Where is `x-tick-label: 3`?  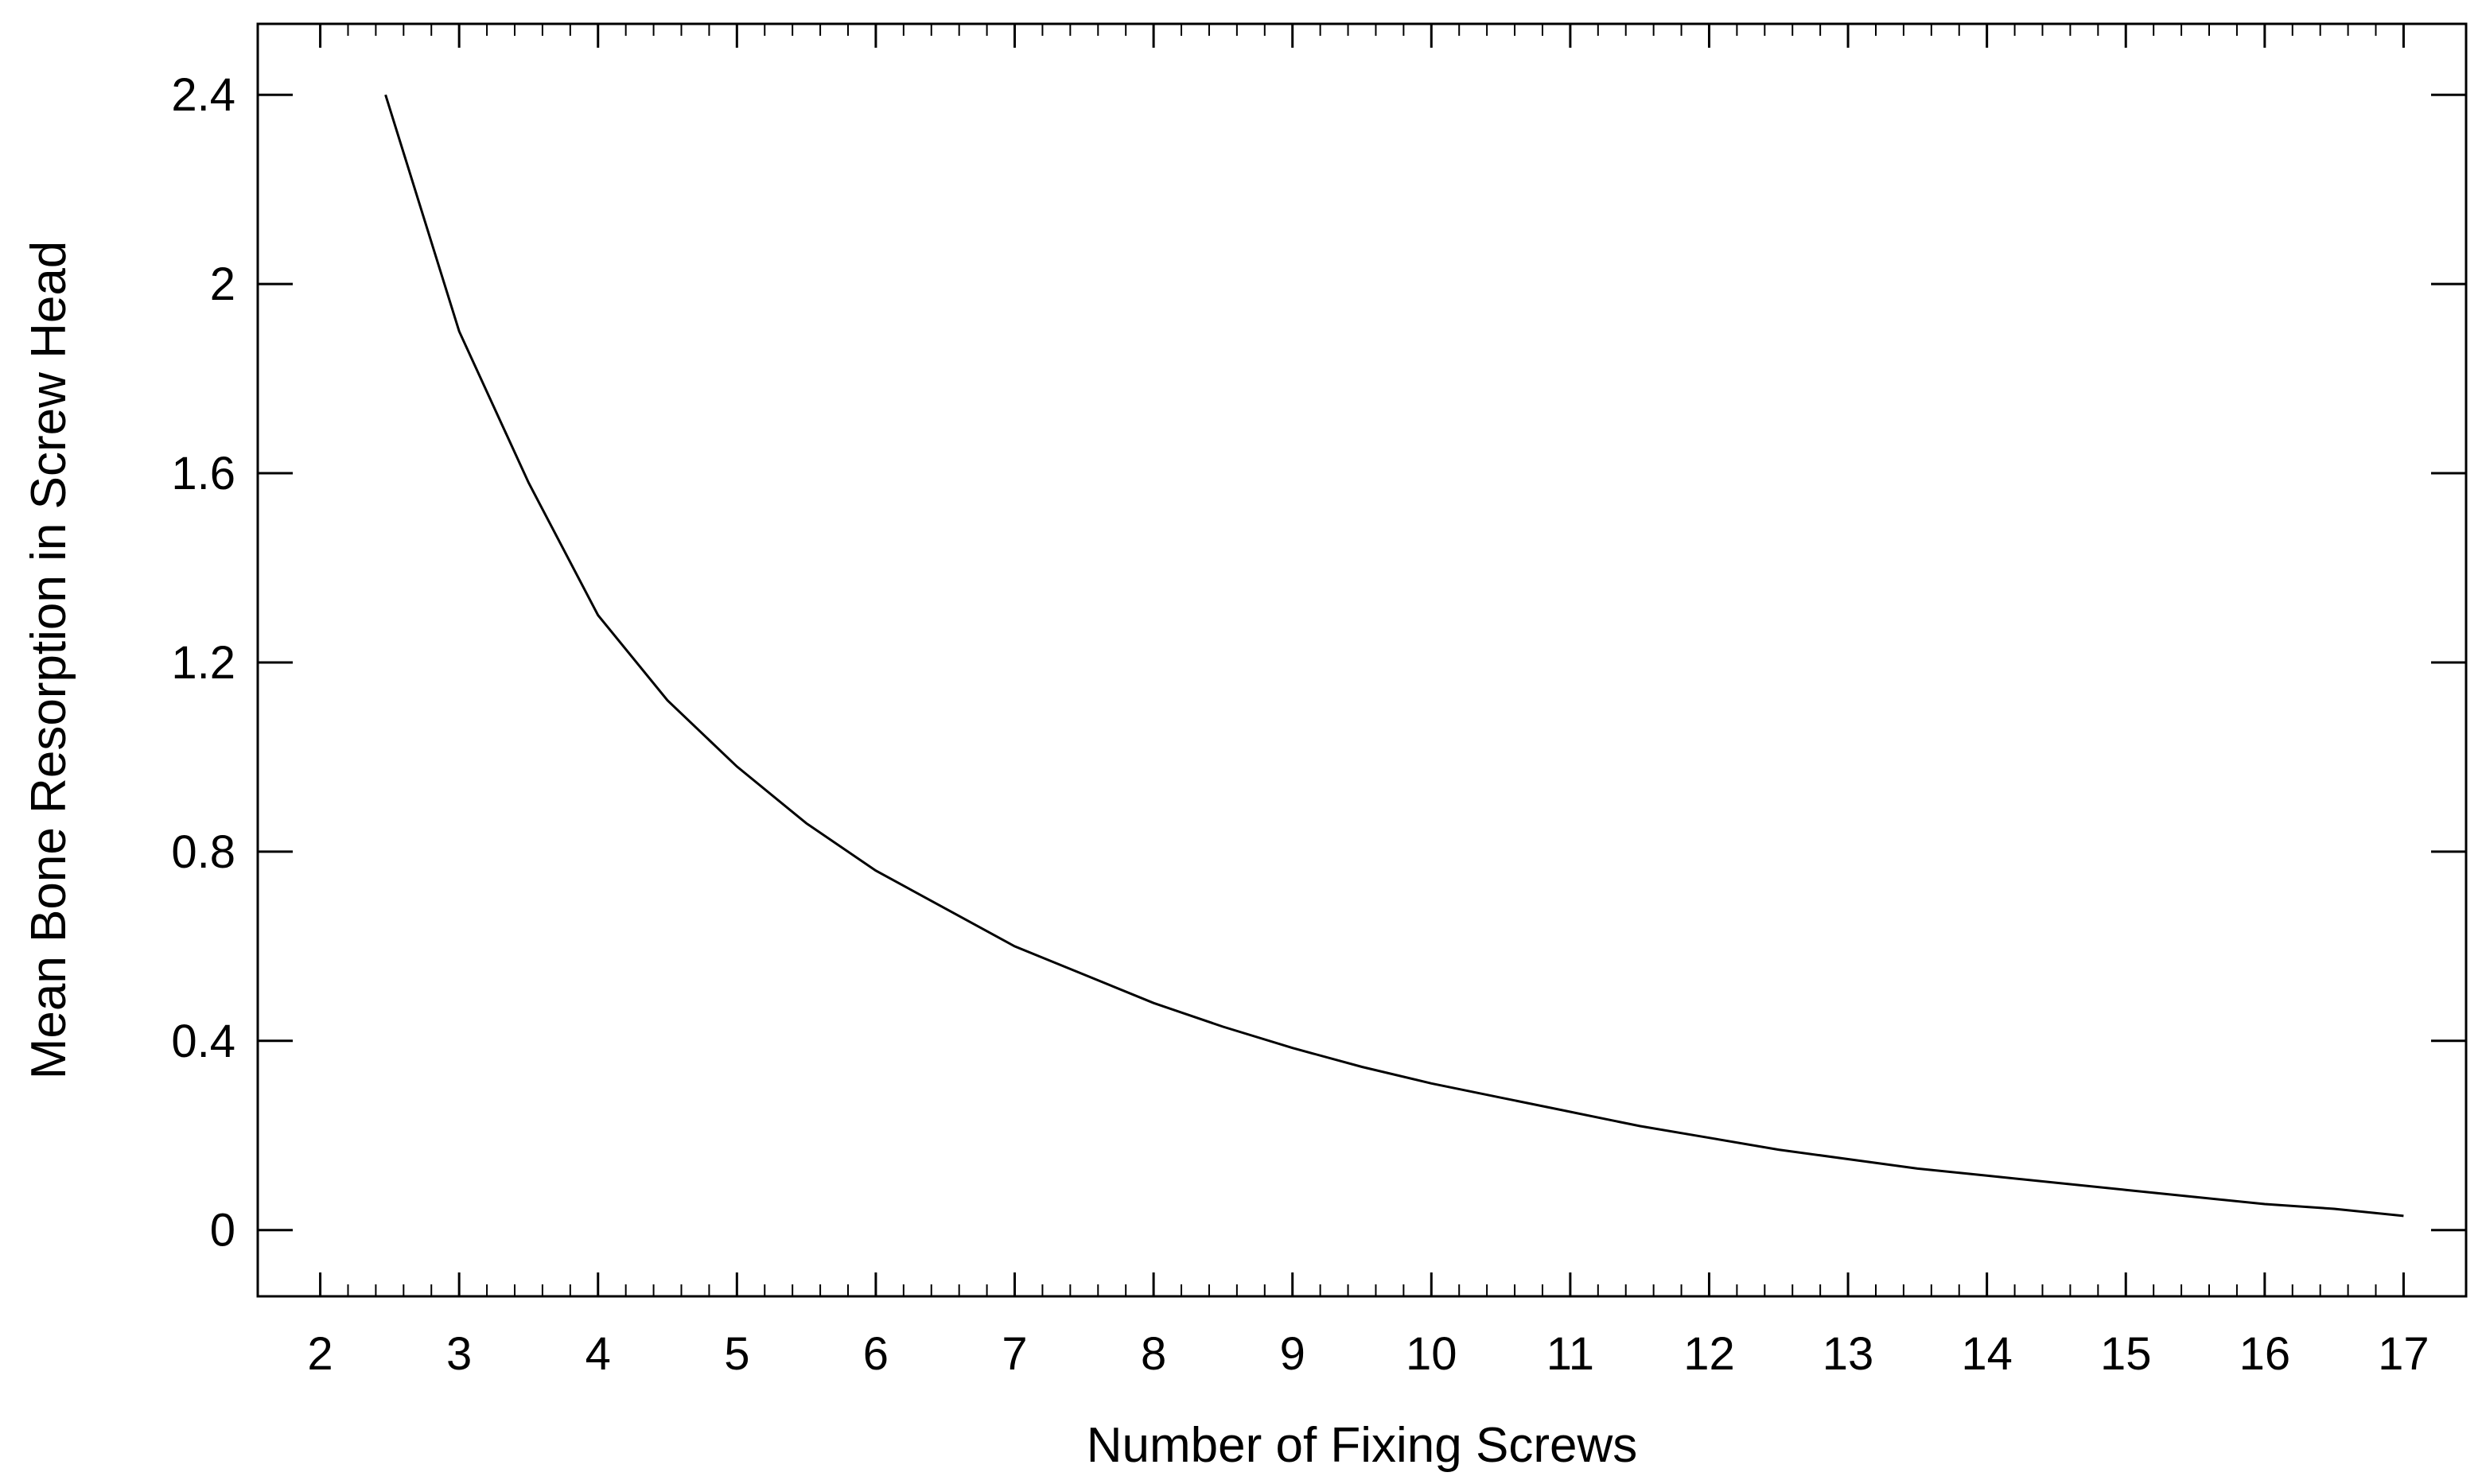
x-tick-label: 3 is located at coordinates (459, 1354).